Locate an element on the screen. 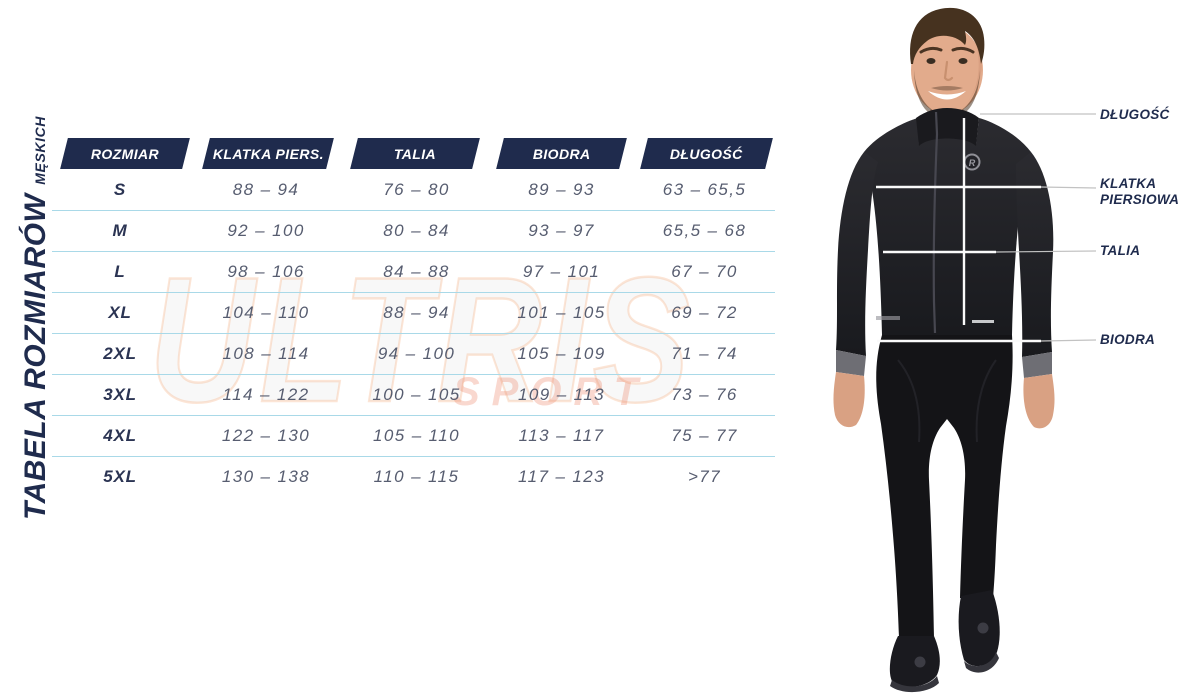  length-cell: 65,5 – 68 is located at coordinates (704, 230).